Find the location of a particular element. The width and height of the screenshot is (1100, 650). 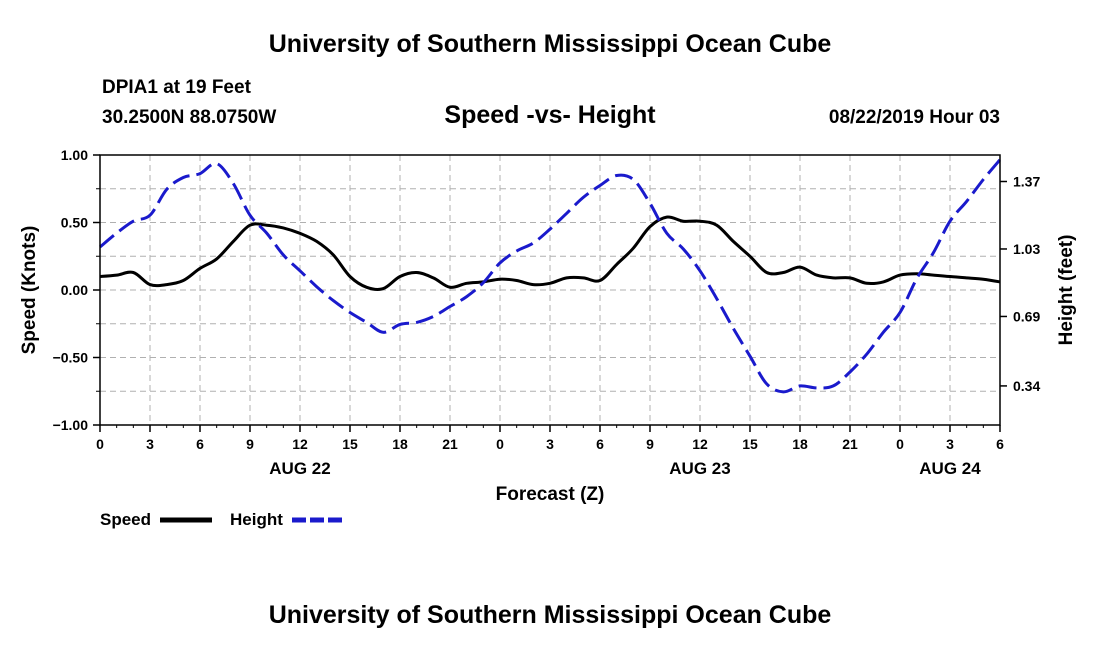

date-label: AUG 22 is located at coordinates (299, 468).